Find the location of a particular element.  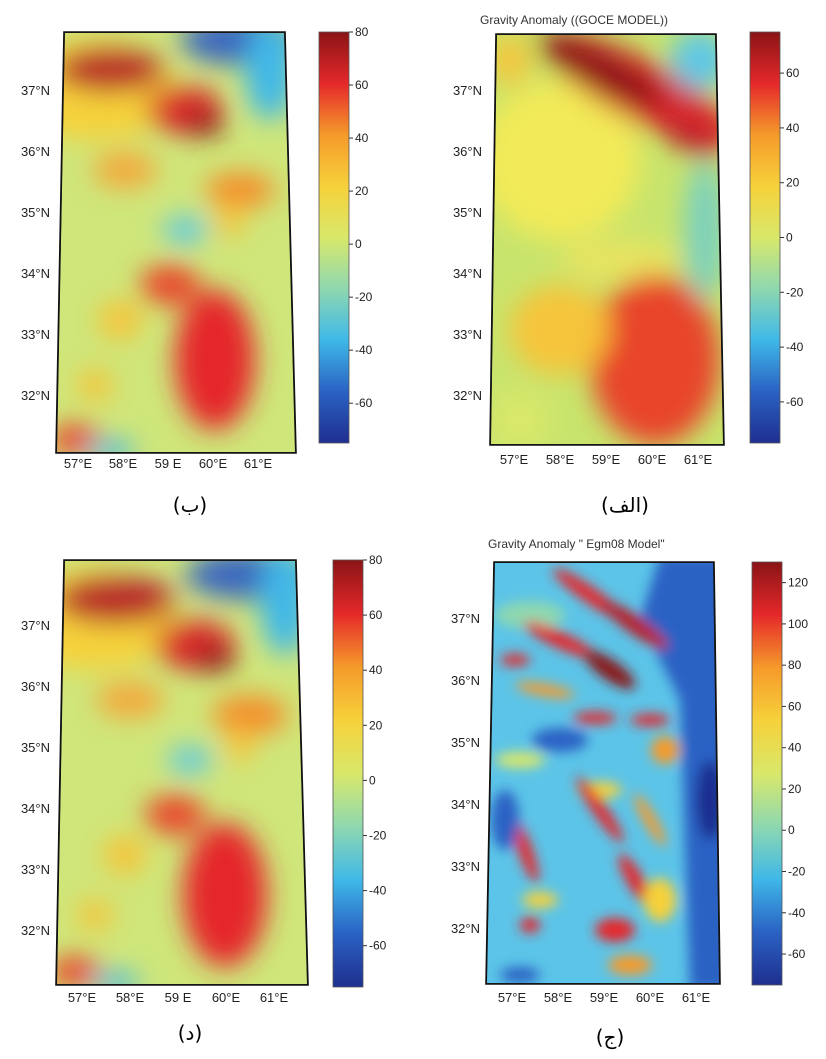

heatmap-field-jim is located at coordinates (603, 773).